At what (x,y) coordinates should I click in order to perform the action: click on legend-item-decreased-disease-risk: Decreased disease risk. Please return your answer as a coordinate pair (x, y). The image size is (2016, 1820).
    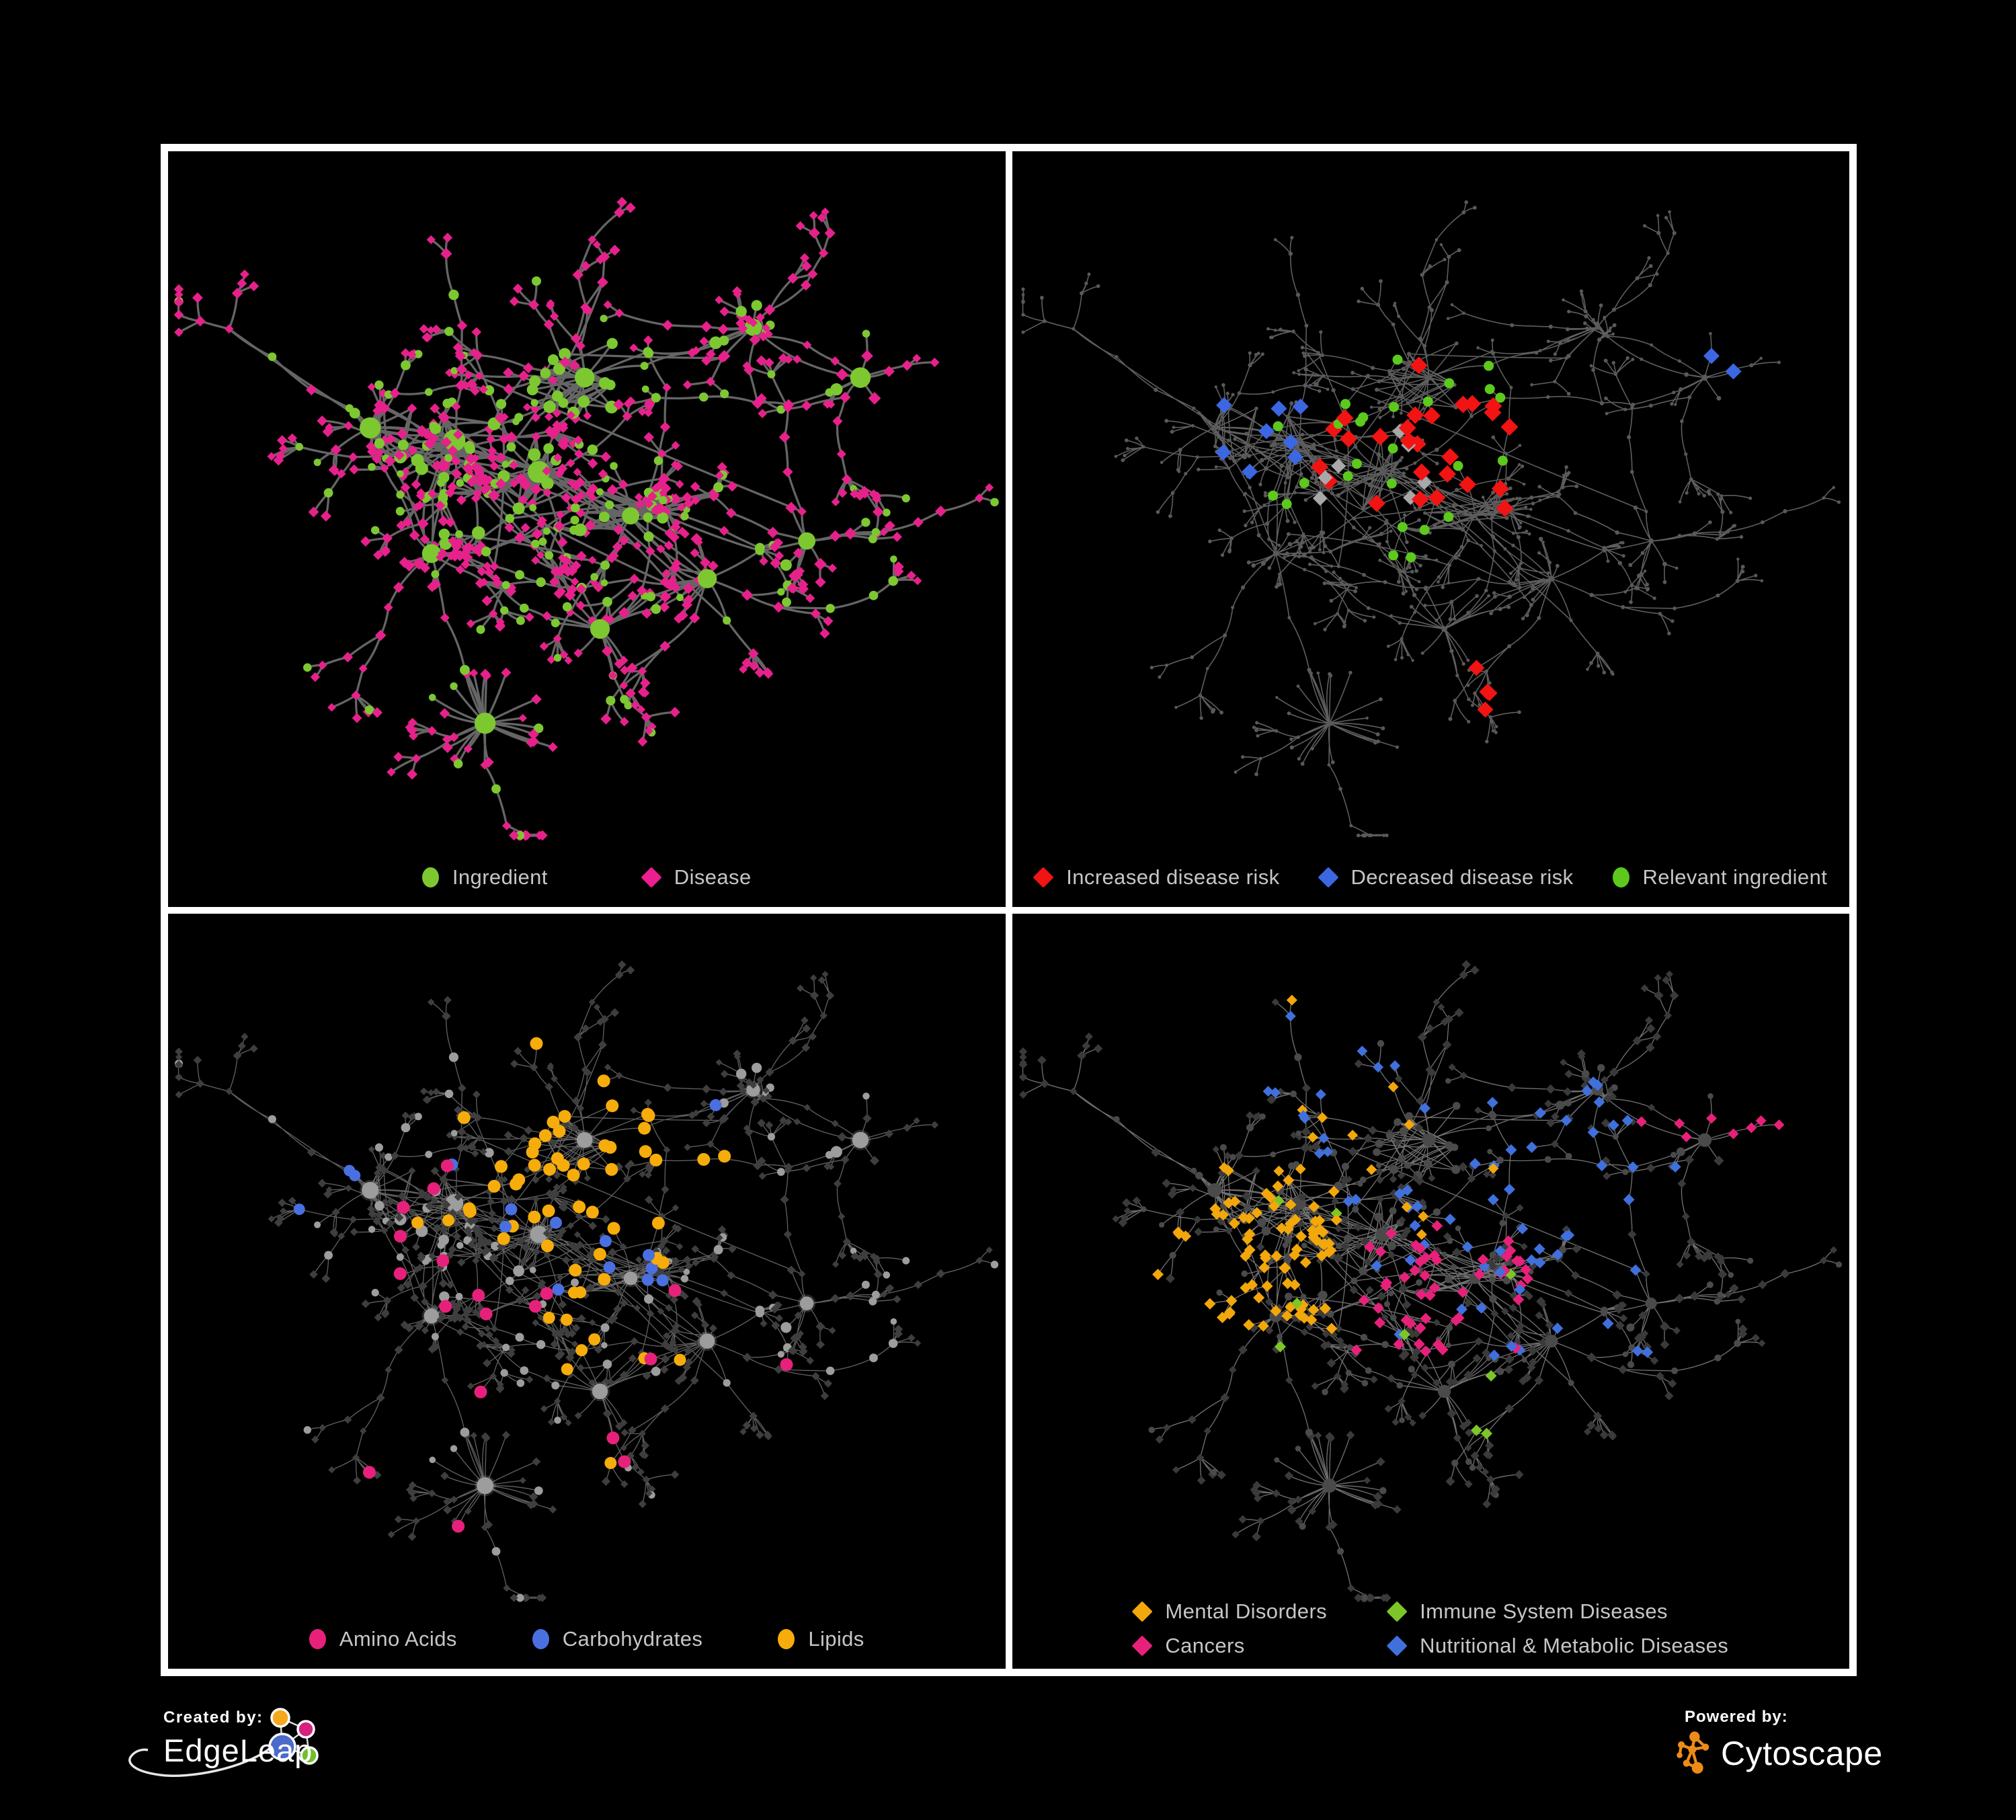
    Looking at the image, I should click on (1445, 877).